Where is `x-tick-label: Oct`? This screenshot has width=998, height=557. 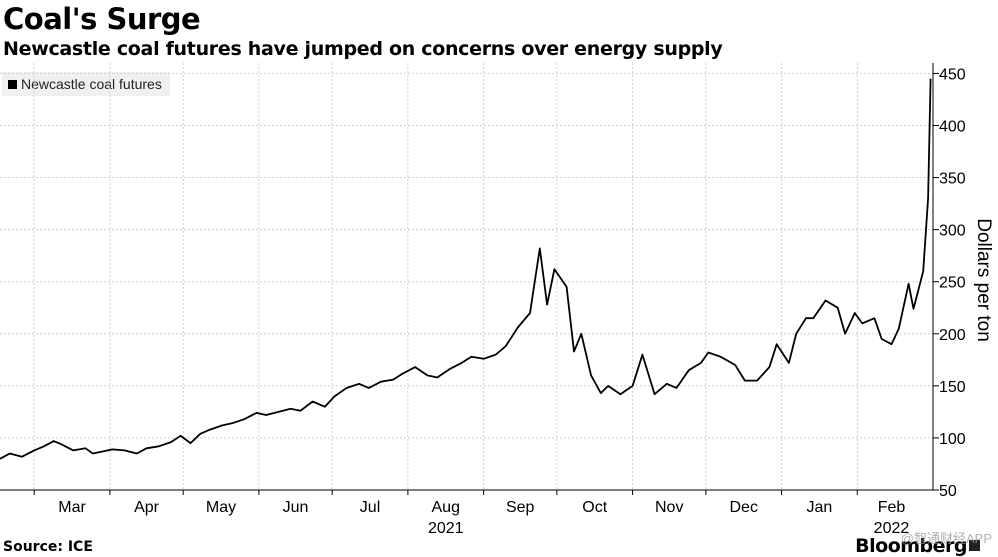
x-tick-label: Oct is located at coordinates (594, 507).